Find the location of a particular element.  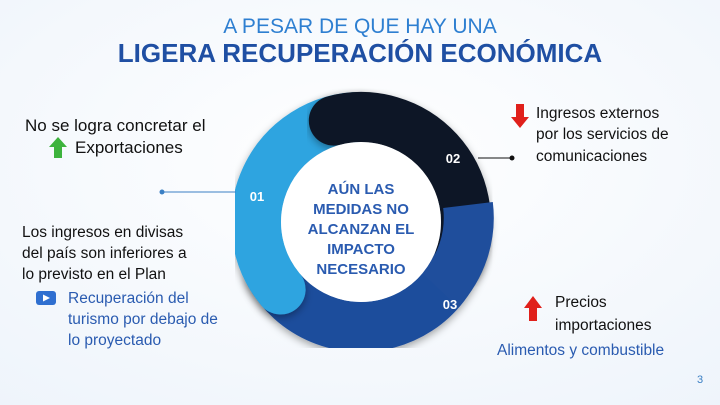

center-line: ALCANZAN EL is located at coordinates (361, 229).